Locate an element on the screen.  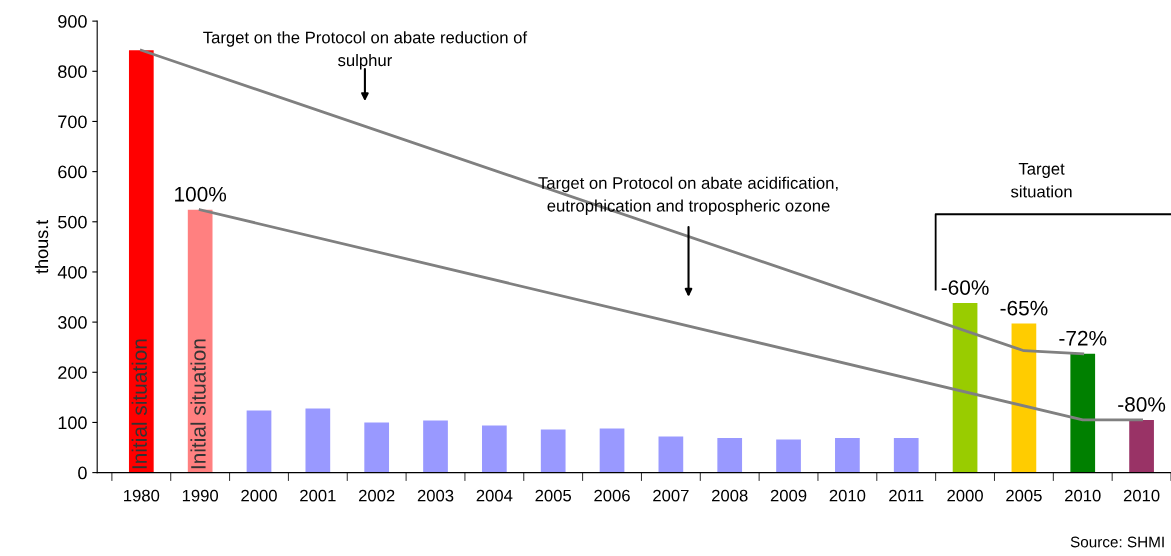
y-tick-label: 400 is located at coordinates (72, 272).